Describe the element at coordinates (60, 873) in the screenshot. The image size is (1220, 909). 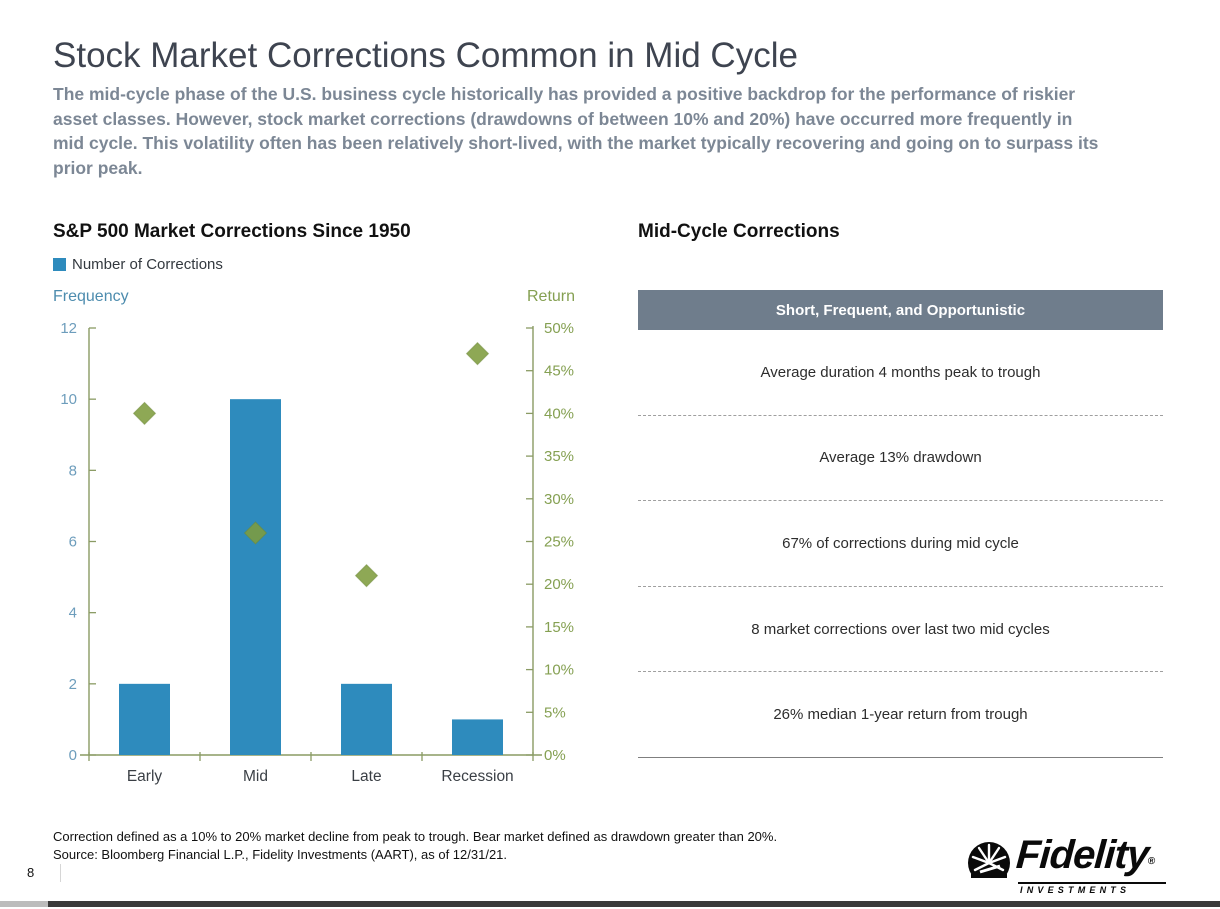
I see `text-cursor-artifact` at that location.